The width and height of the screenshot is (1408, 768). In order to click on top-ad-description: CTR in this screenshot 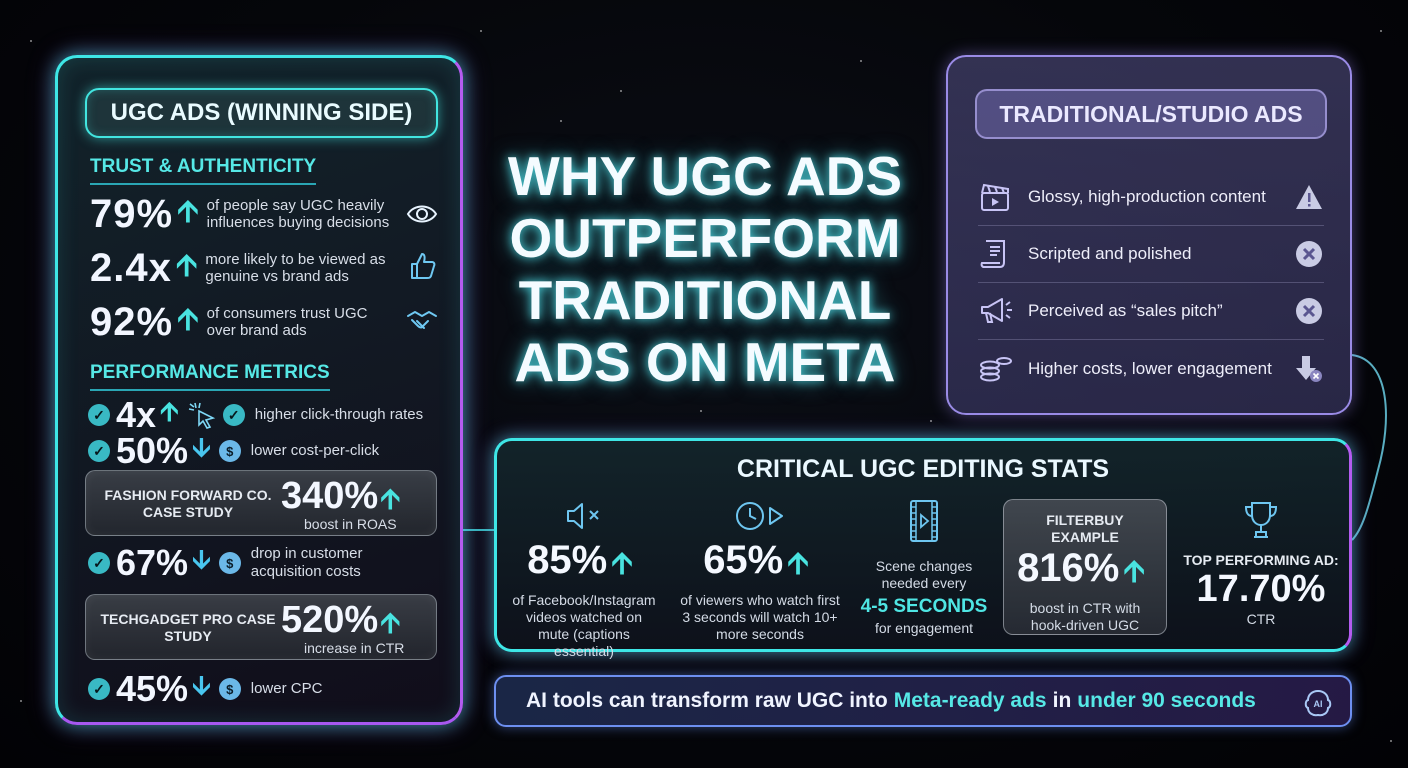, I will do `click(1261, 619)`.